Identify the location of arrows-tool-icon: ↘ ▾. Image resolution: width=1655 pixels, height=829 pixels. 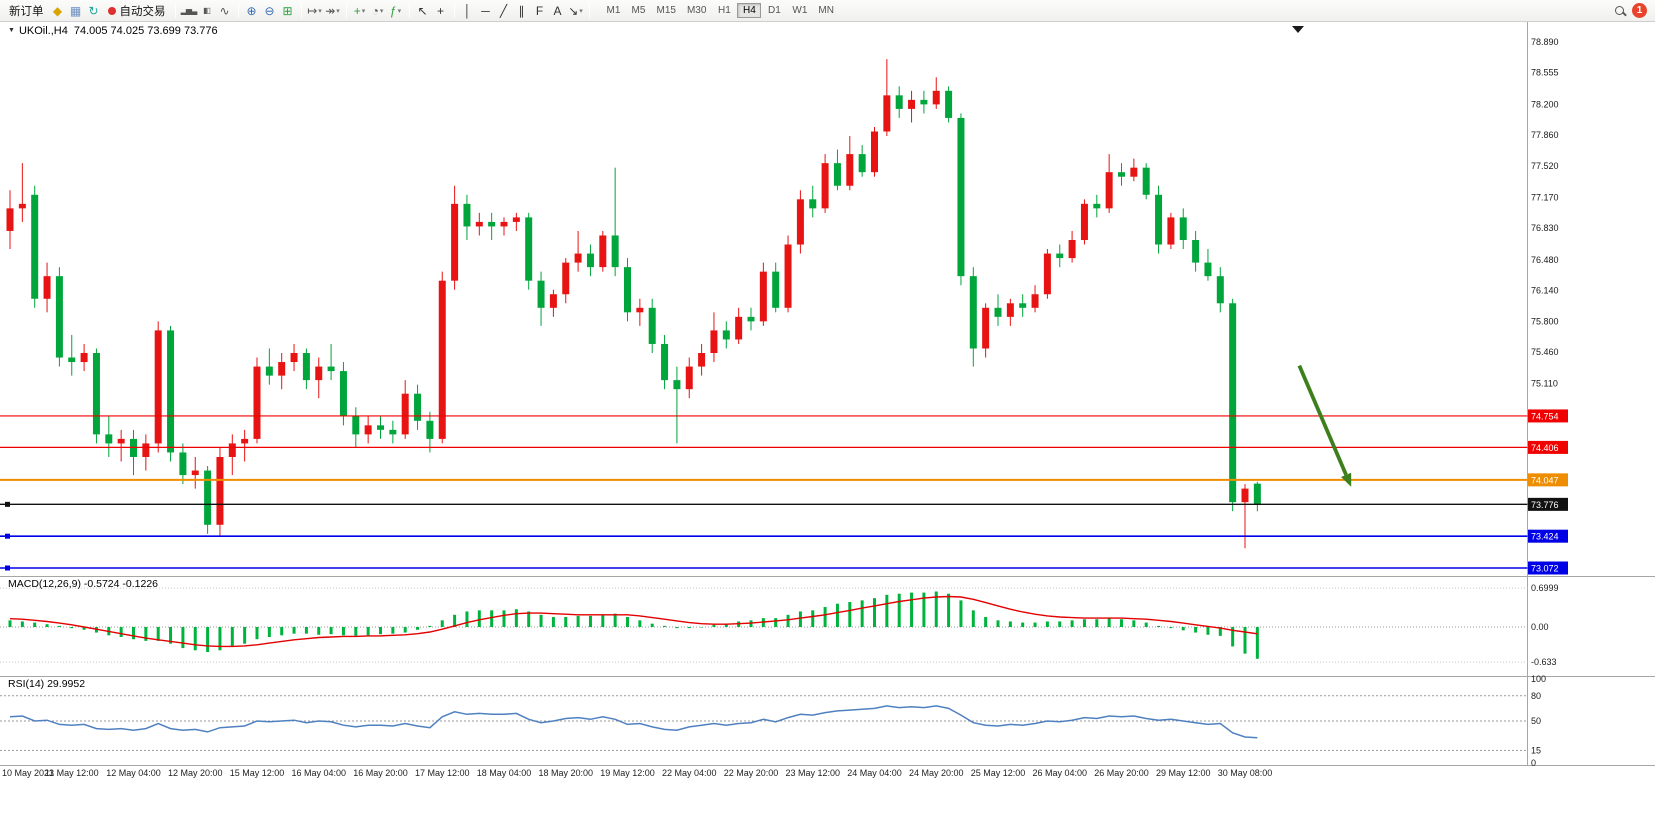
(575, 10).